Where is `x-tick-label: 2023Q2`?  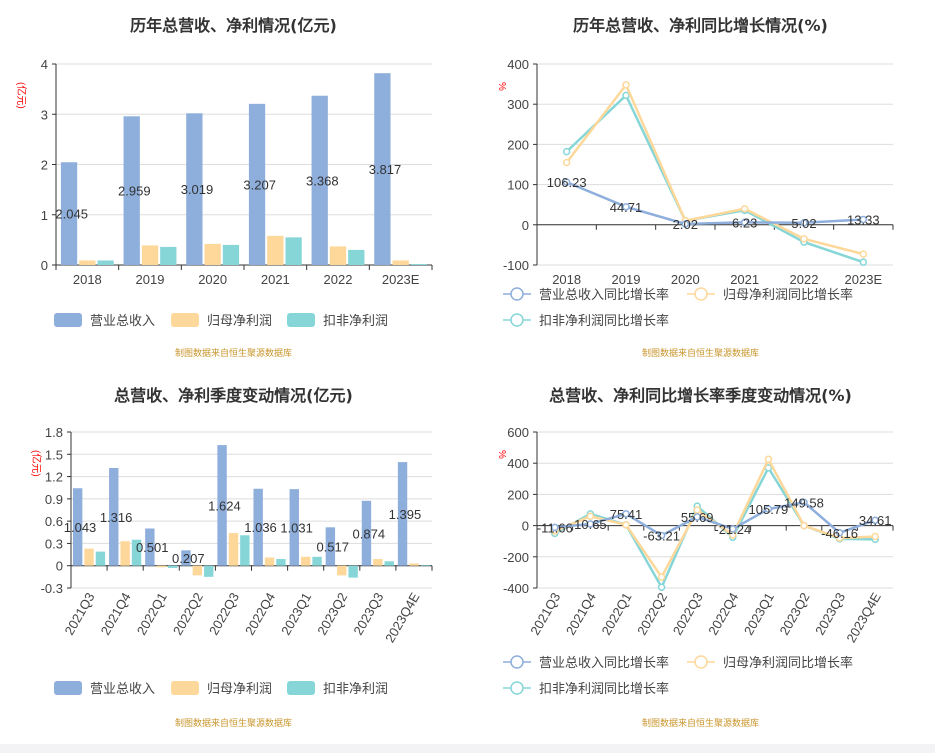 x-tick-label: 2023Q2 is located at coordinates (332, 614).